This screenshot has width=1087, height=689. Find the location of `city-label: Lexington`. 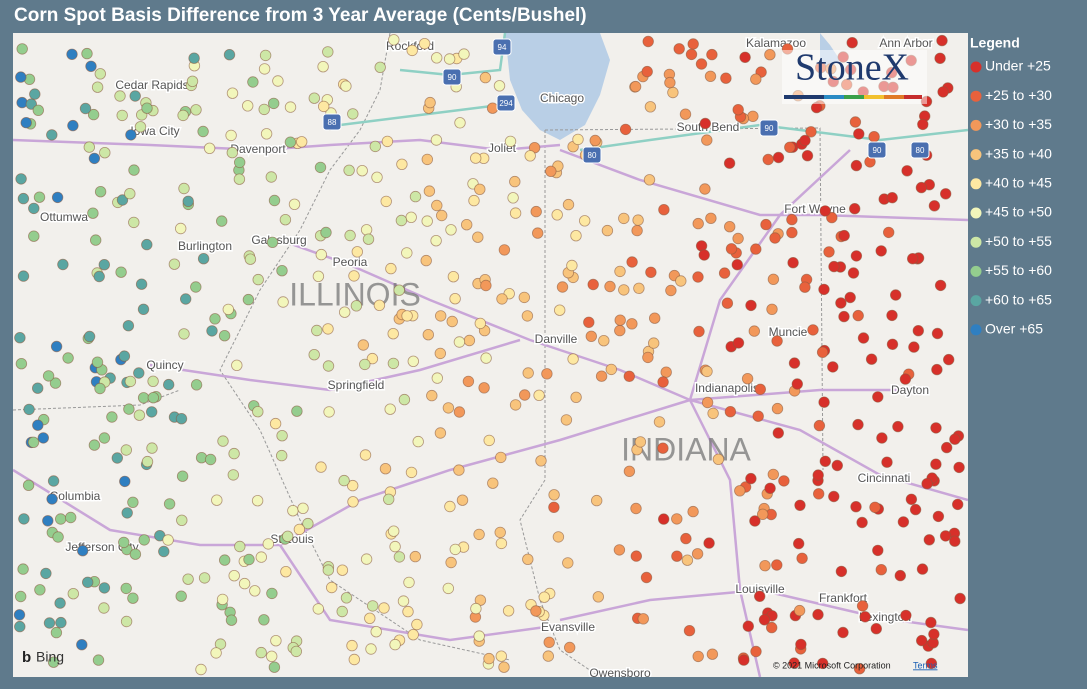

city-label: Lexington is located at coordinates (885, 617).